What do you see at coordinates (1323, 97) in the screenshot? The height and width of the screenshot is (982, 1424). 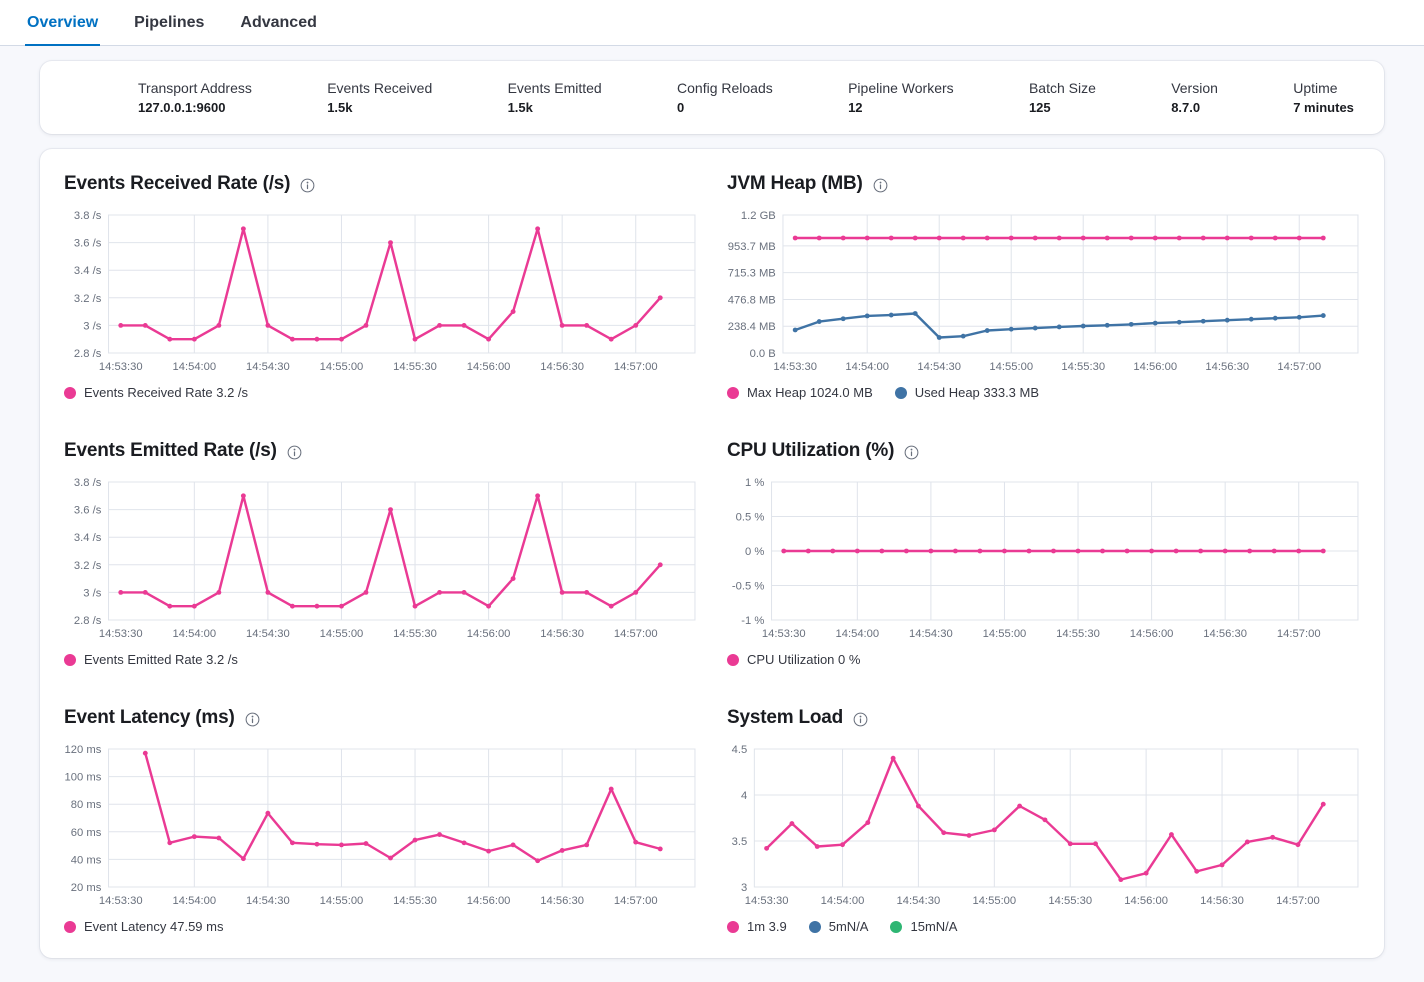 I see `stat-uptime: Uptime 7 minutes` at bounding box center [1323, 97].